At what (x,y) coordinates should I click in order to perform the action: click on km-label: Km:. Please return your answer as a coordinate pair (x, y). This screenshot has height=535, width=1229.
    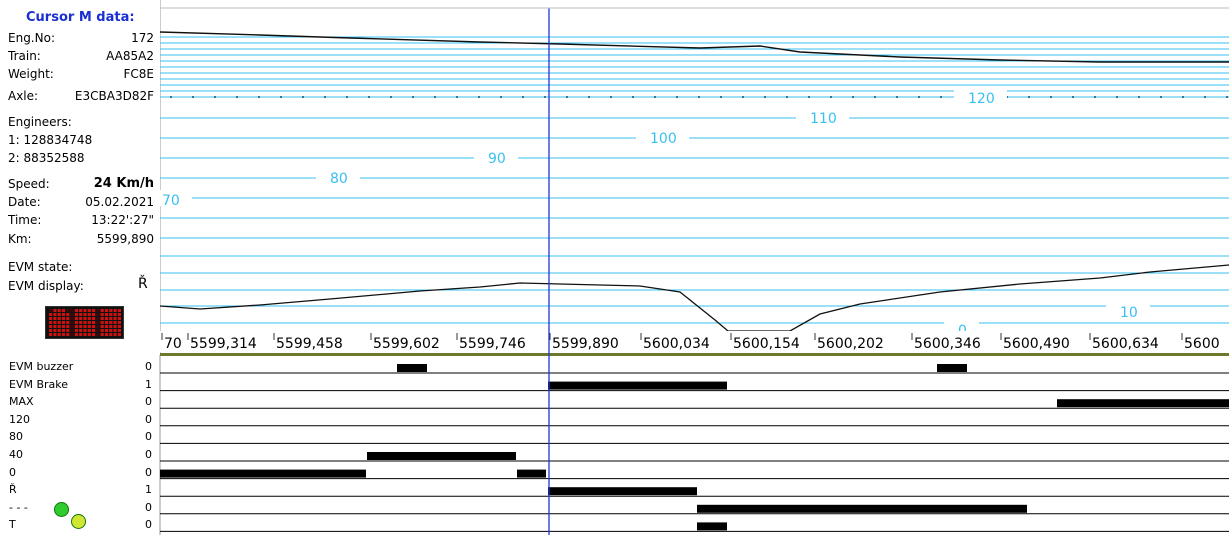
    Looking at the image, I should click on (20, 239).